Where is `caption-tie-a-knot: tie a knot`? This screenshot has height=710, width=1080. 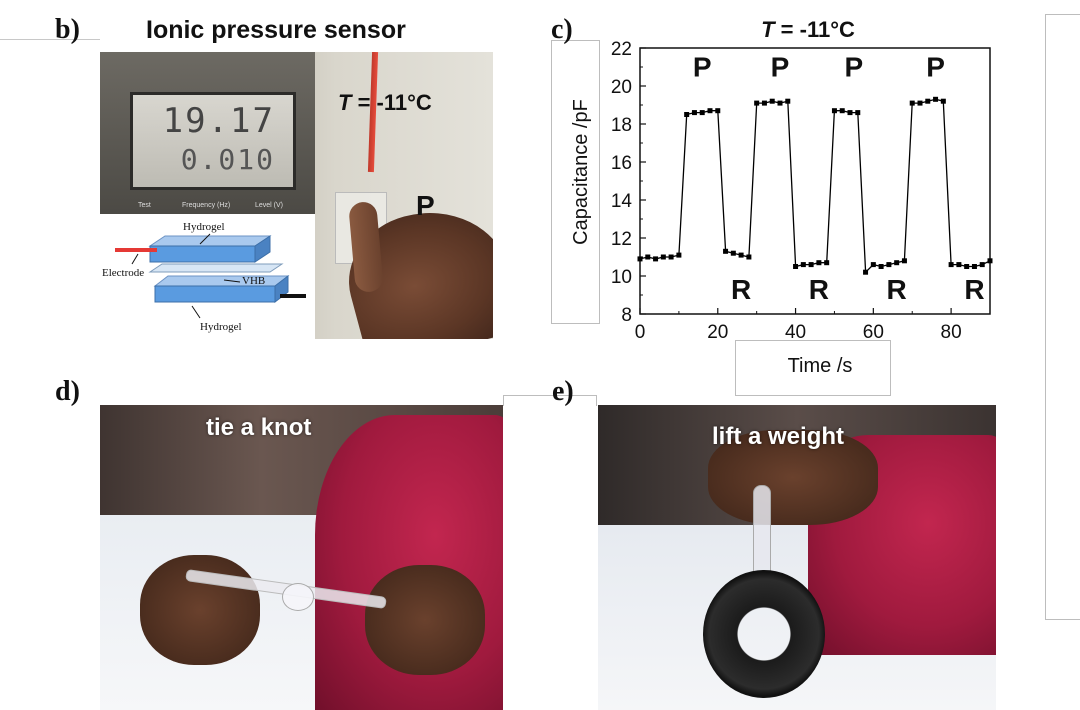 caption-tie-a-knot: tie a knot is located at coordinates (259, 427).